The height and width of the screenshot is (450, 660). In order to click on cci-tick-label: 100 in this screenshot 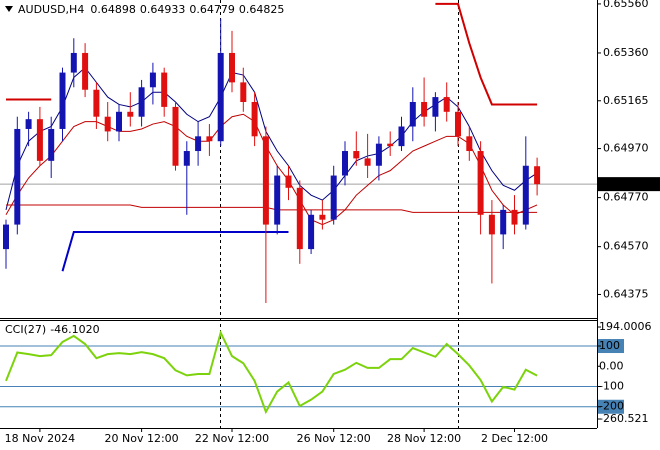, I will do `click(609, 345)`.